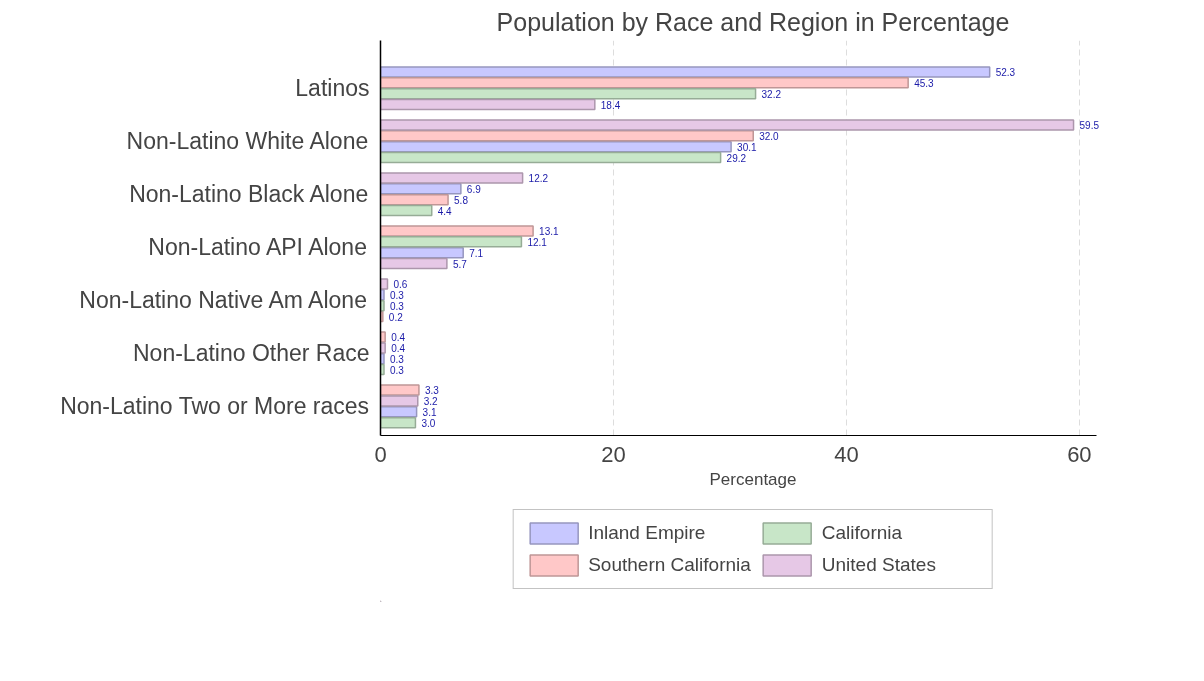  Describe the element at coordinates (223, 300) in the screenshot. I see `y-tick-label: Non-Latino Native Am Alone` at that location.